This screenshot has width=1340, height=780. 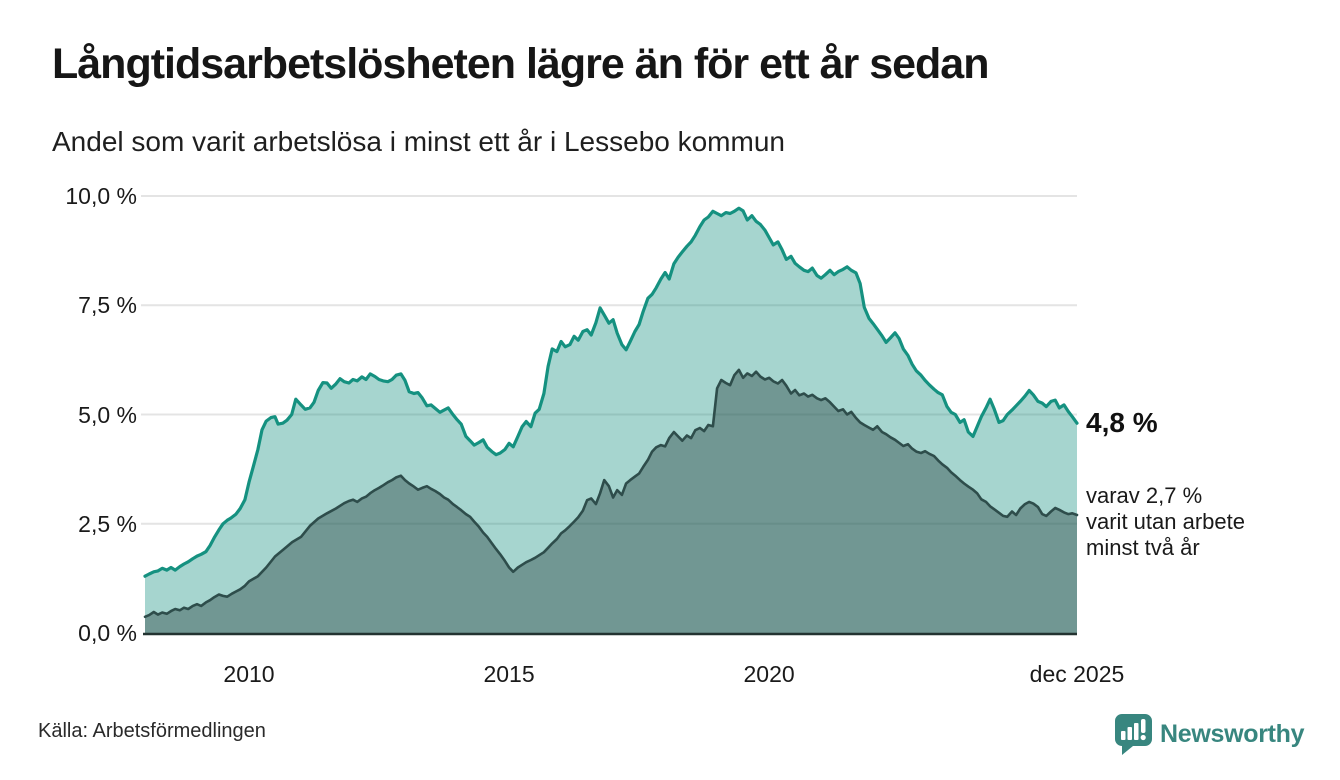 What do you see at coordinates (107, 633) in the screenshot?
I see `y-tick-label: 0,0 %` at bounding box center [107, 633].